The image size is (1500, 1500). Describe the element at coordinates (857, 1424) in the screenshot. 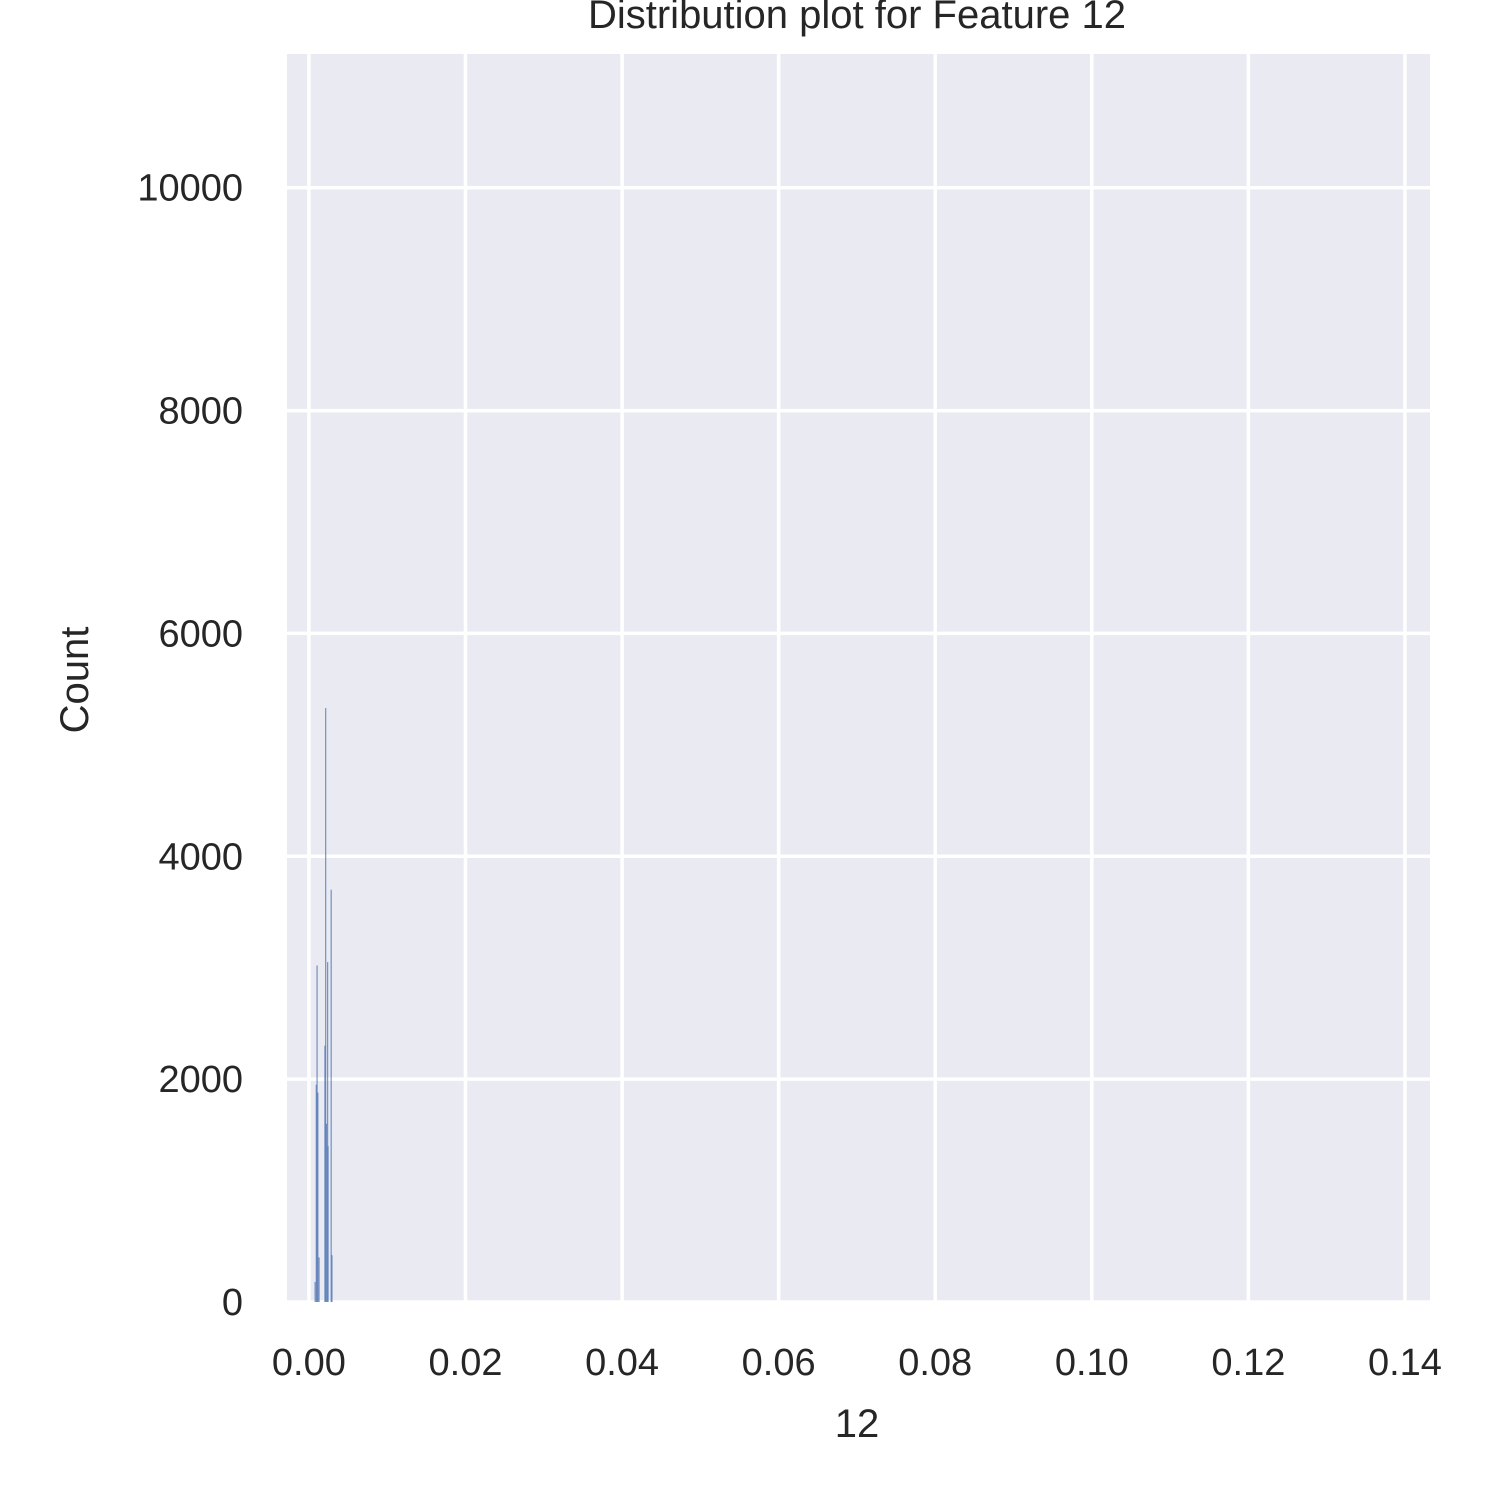

I see `x-axis-label: 12` at that location.